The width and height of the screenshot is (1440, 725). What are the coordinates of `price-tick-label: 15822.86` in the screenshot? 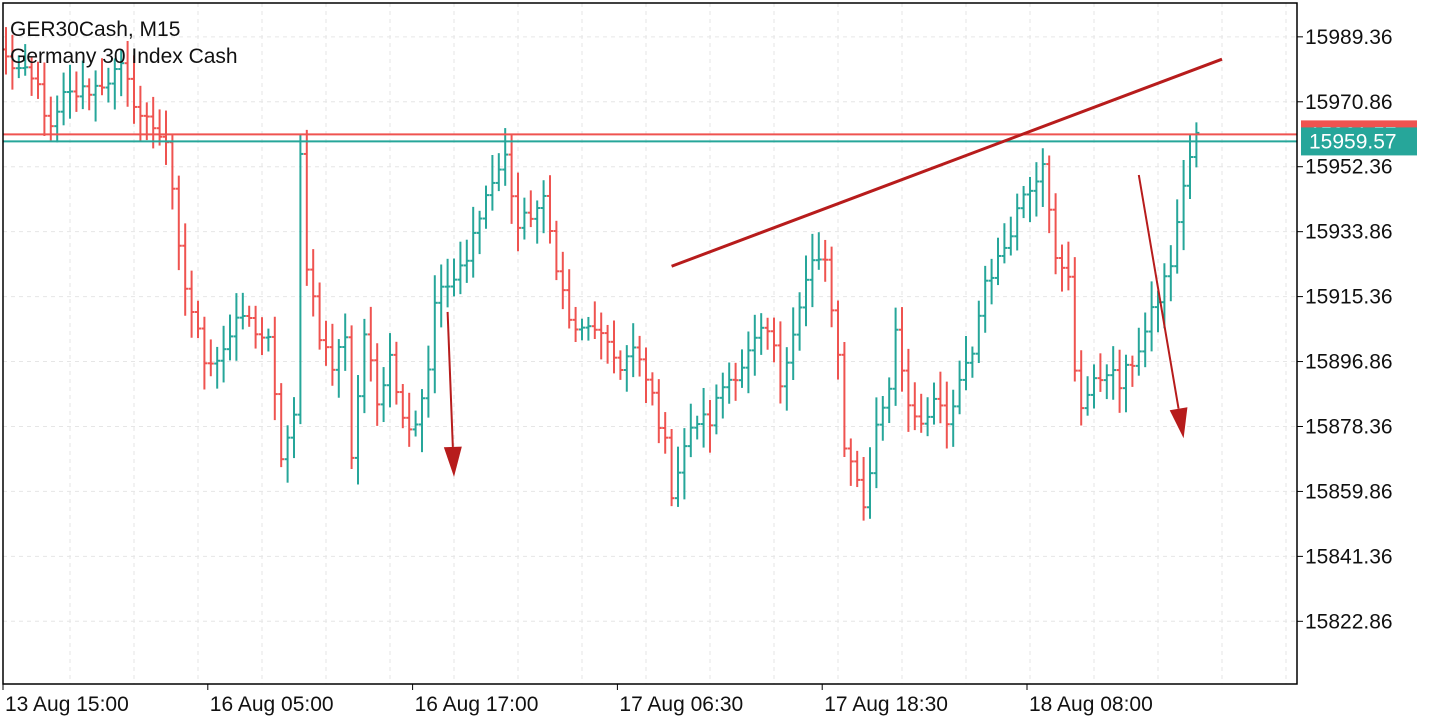 It's located at (1349, 621).